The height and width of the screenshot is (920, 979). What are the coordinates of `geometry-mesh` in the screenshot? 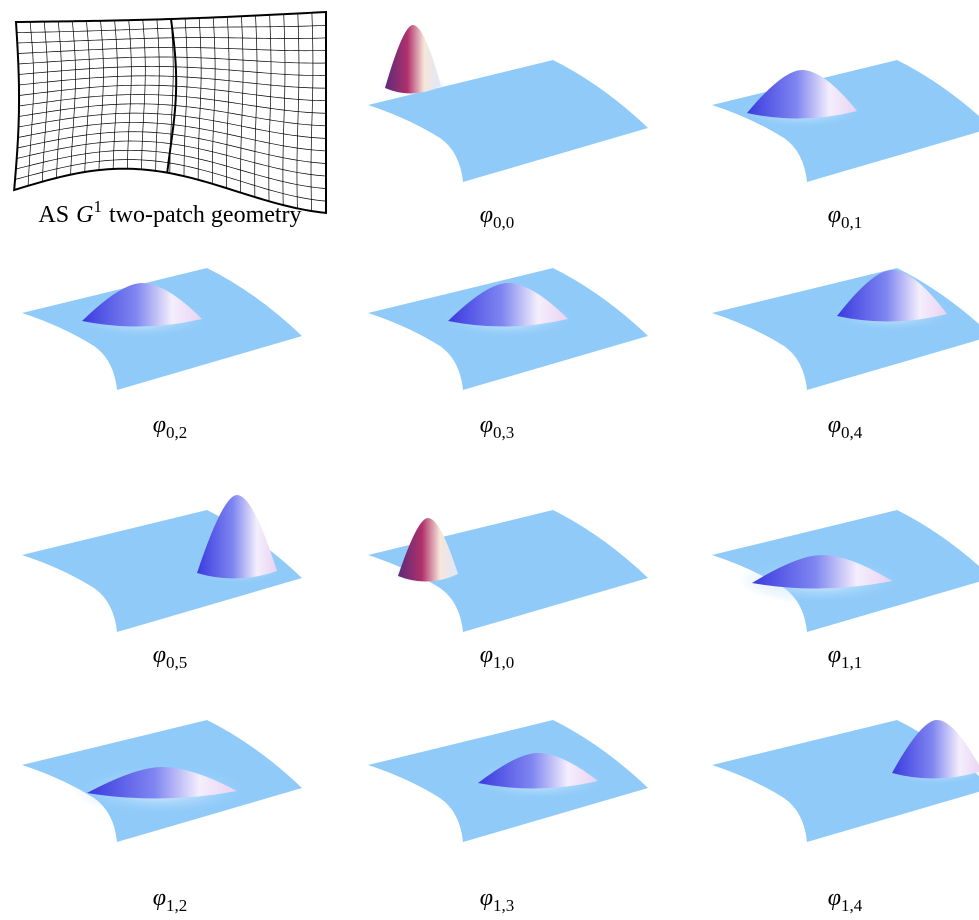 It's located at (170, 112).